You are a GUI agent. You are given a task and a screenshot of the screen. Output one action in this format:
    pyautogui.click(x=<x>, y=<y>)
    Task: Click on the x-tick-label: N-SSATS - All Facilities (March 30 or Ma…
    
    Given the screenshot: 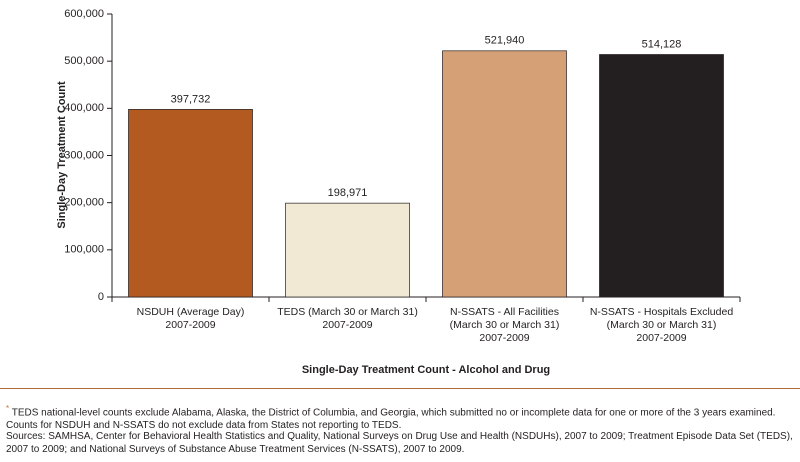 What is the action you would take?
    pyautogui.click(x=504, y=325)
    